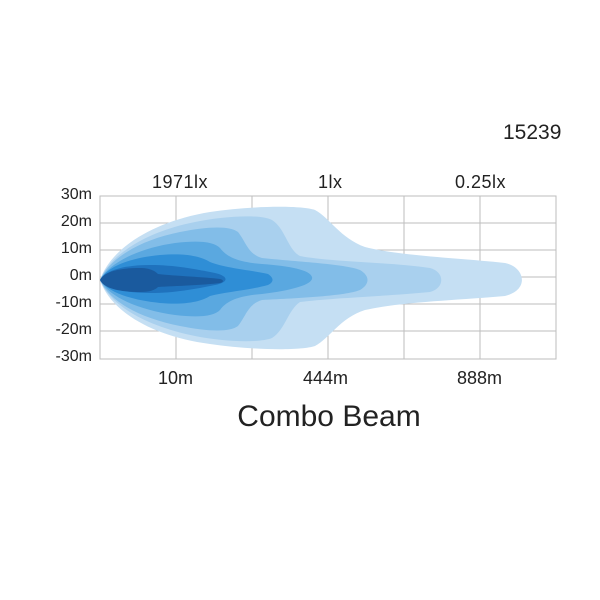 The height and width of the screenshot is (600, 600). What do you see at coordinates (76, 221) in the screenshot?
I see `y-tick-label: 20m` at bounding box center [76, 221].